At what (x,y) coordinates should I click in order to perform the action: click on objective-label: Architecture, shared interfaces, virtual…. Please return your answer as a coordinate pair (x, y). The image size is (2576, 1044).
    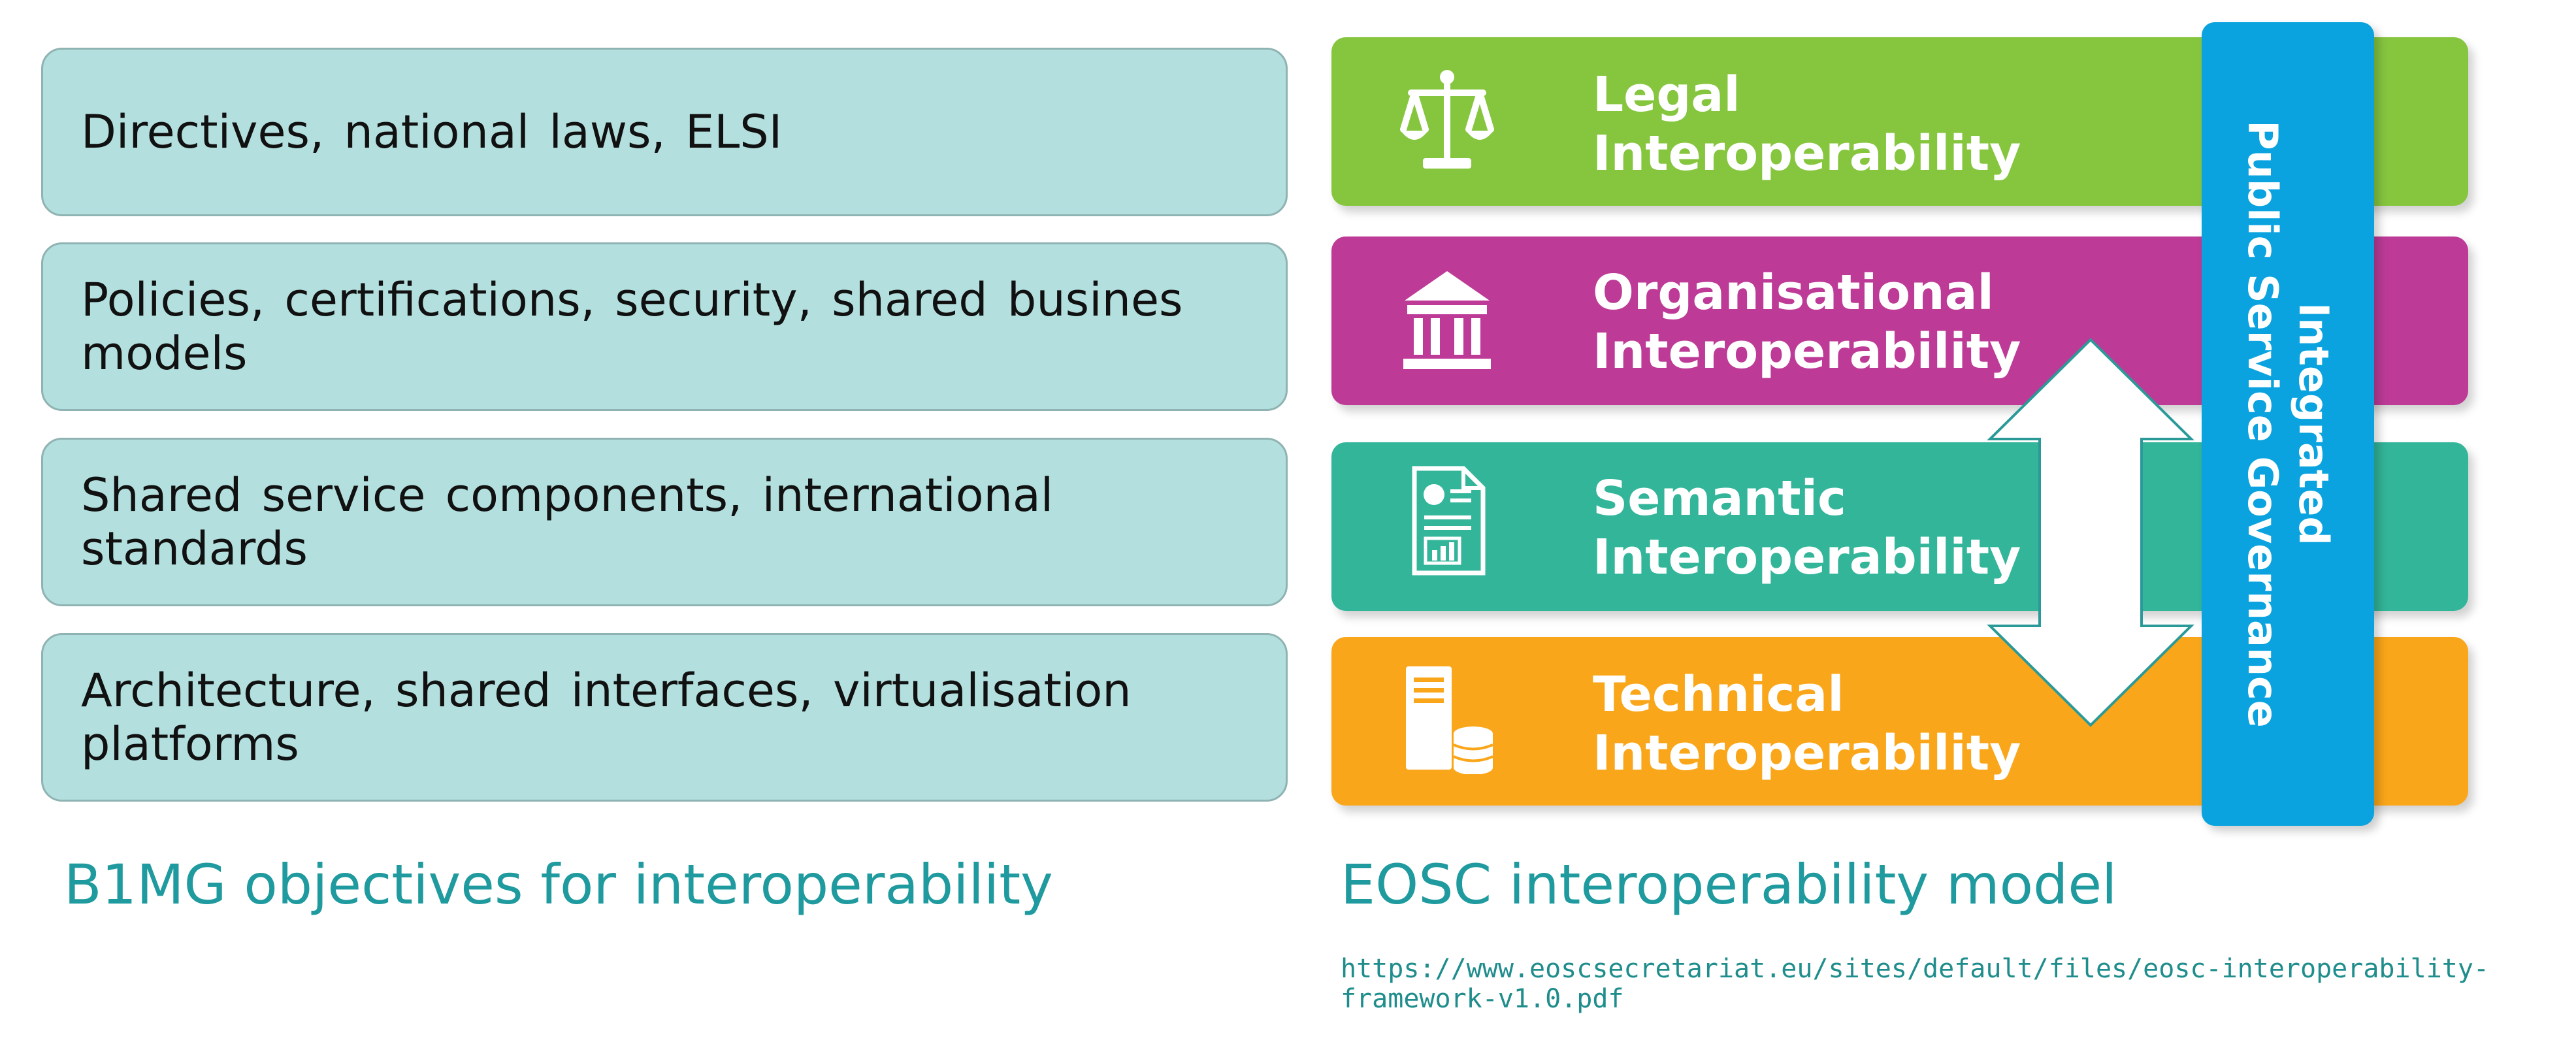
    Looking at the image, I should click on (606, 718).